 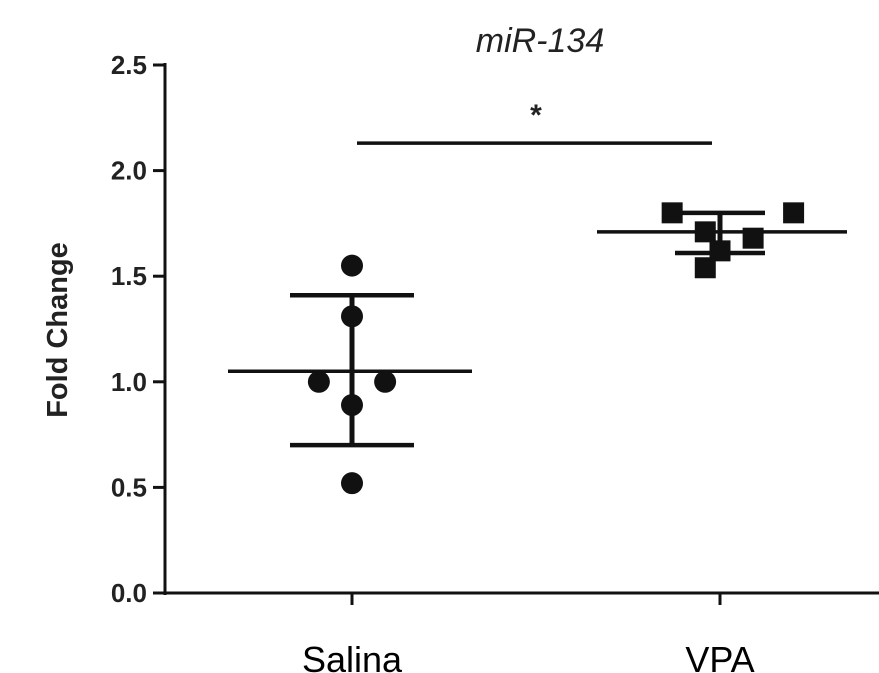 I want to click on y-tick-label: 2.0, so click(x=129, y=171).